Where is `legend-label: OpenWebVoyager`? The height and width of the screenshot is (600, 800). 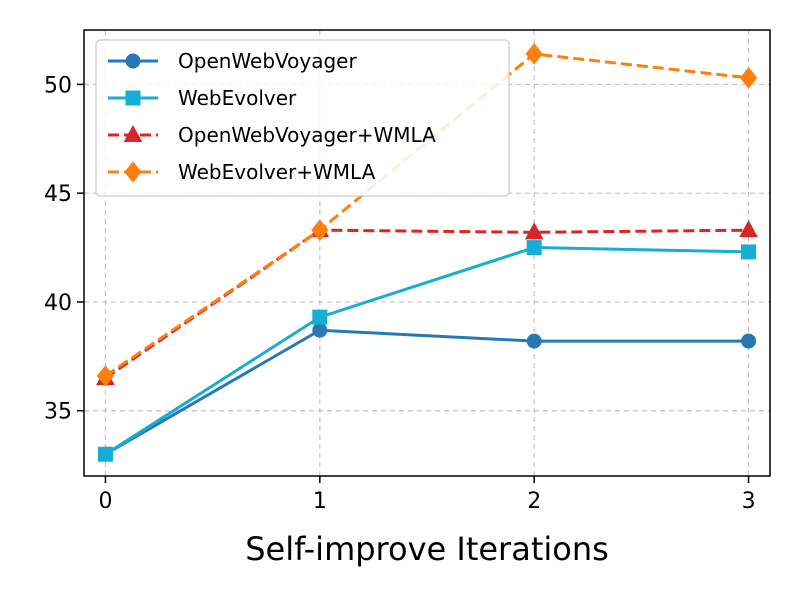
legend-label: OpenWebVoyager is located at coordinates (267, 61).